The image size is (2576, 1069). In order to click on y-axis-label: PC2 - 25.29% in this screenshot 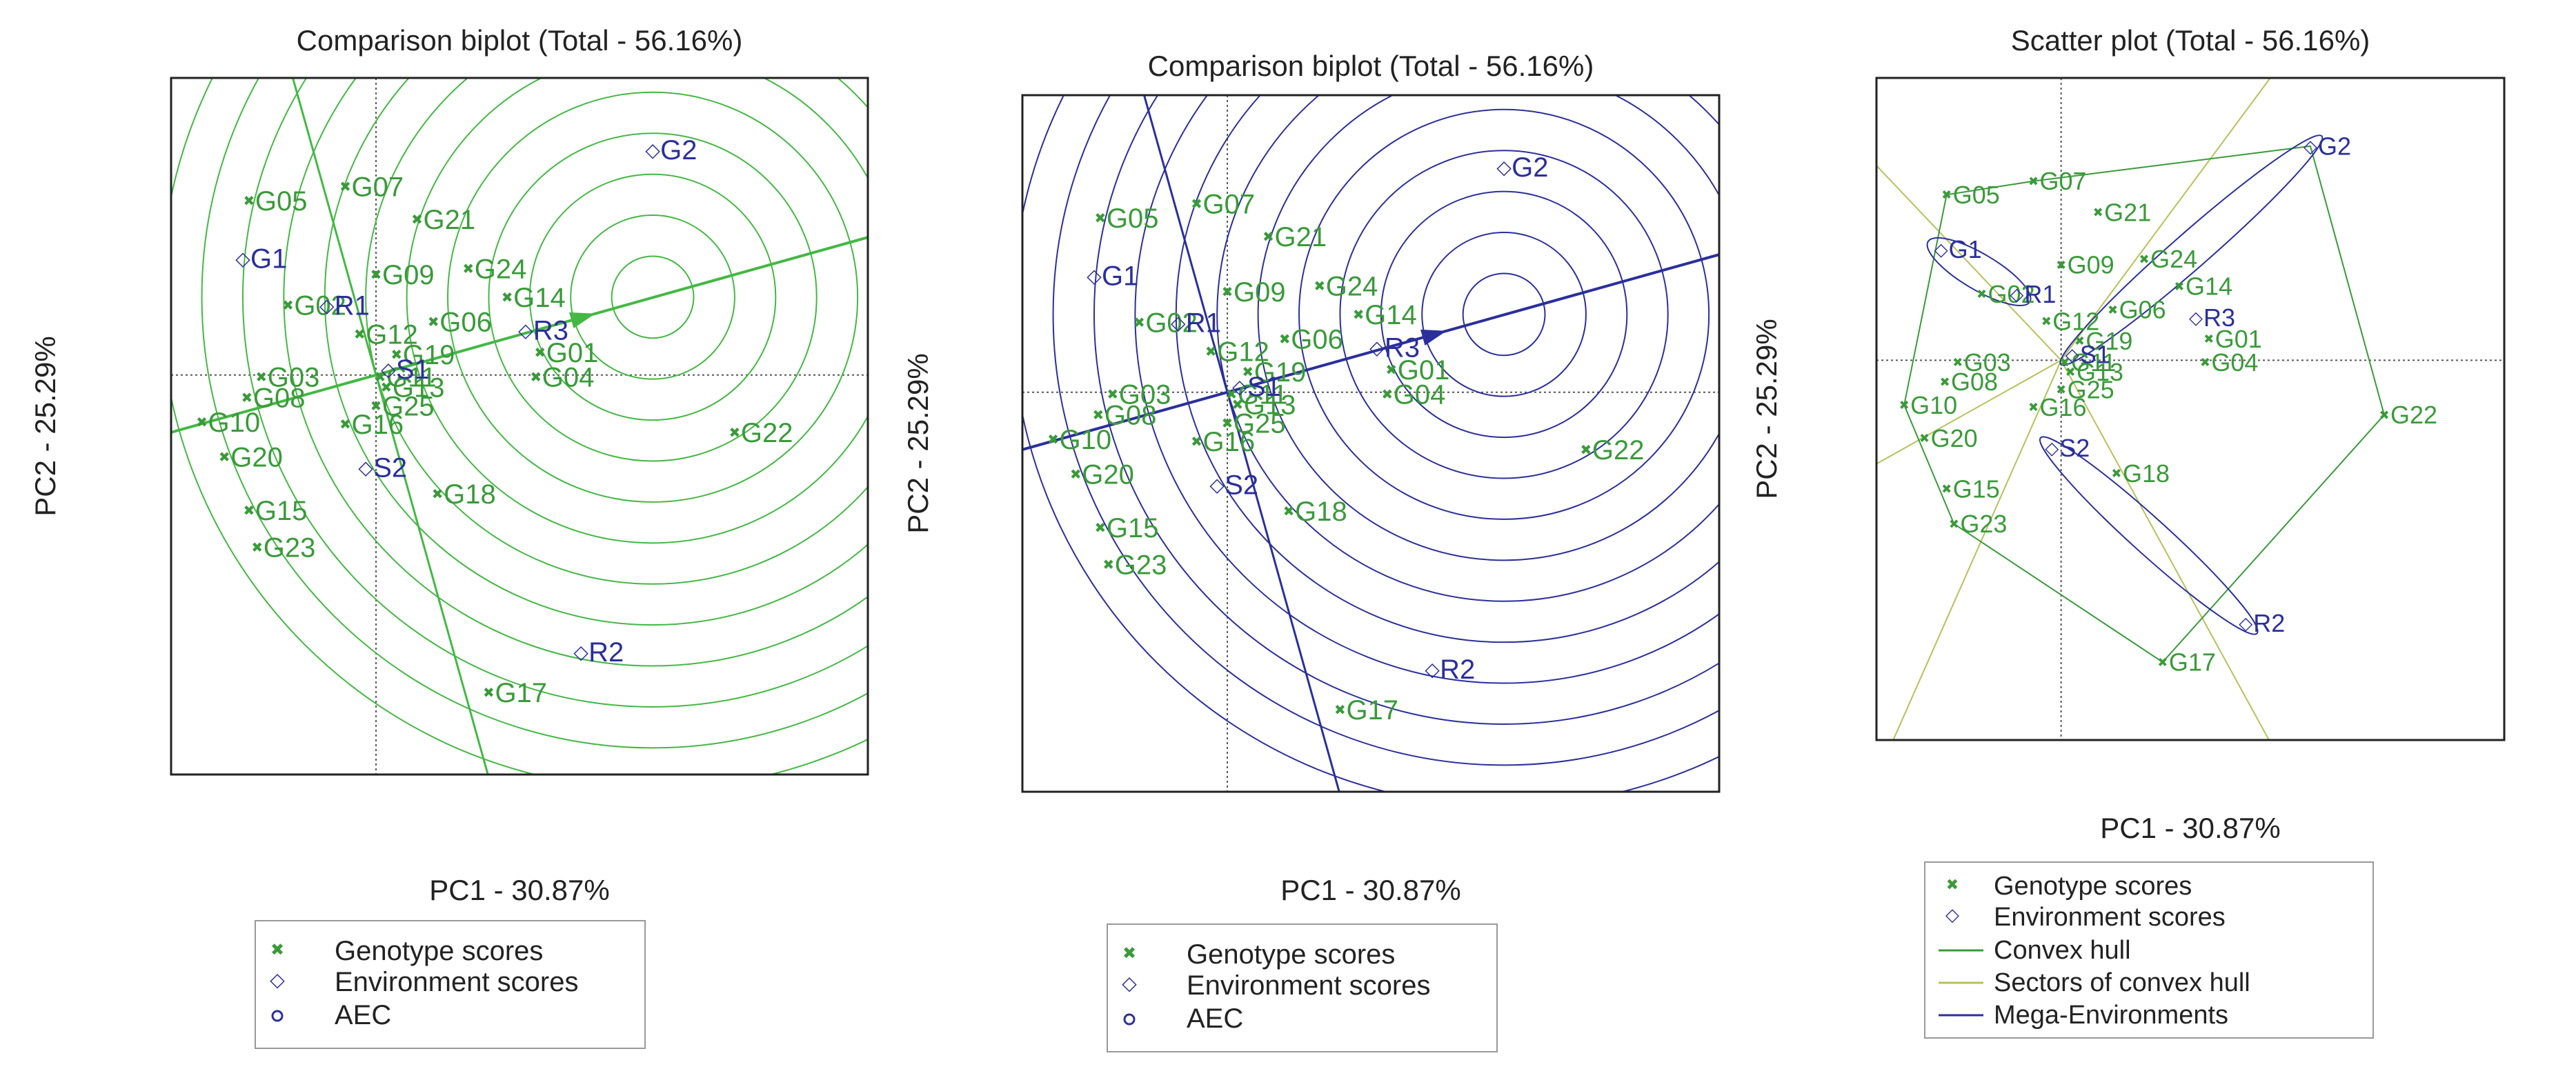, I will do `click(45, 426)`.